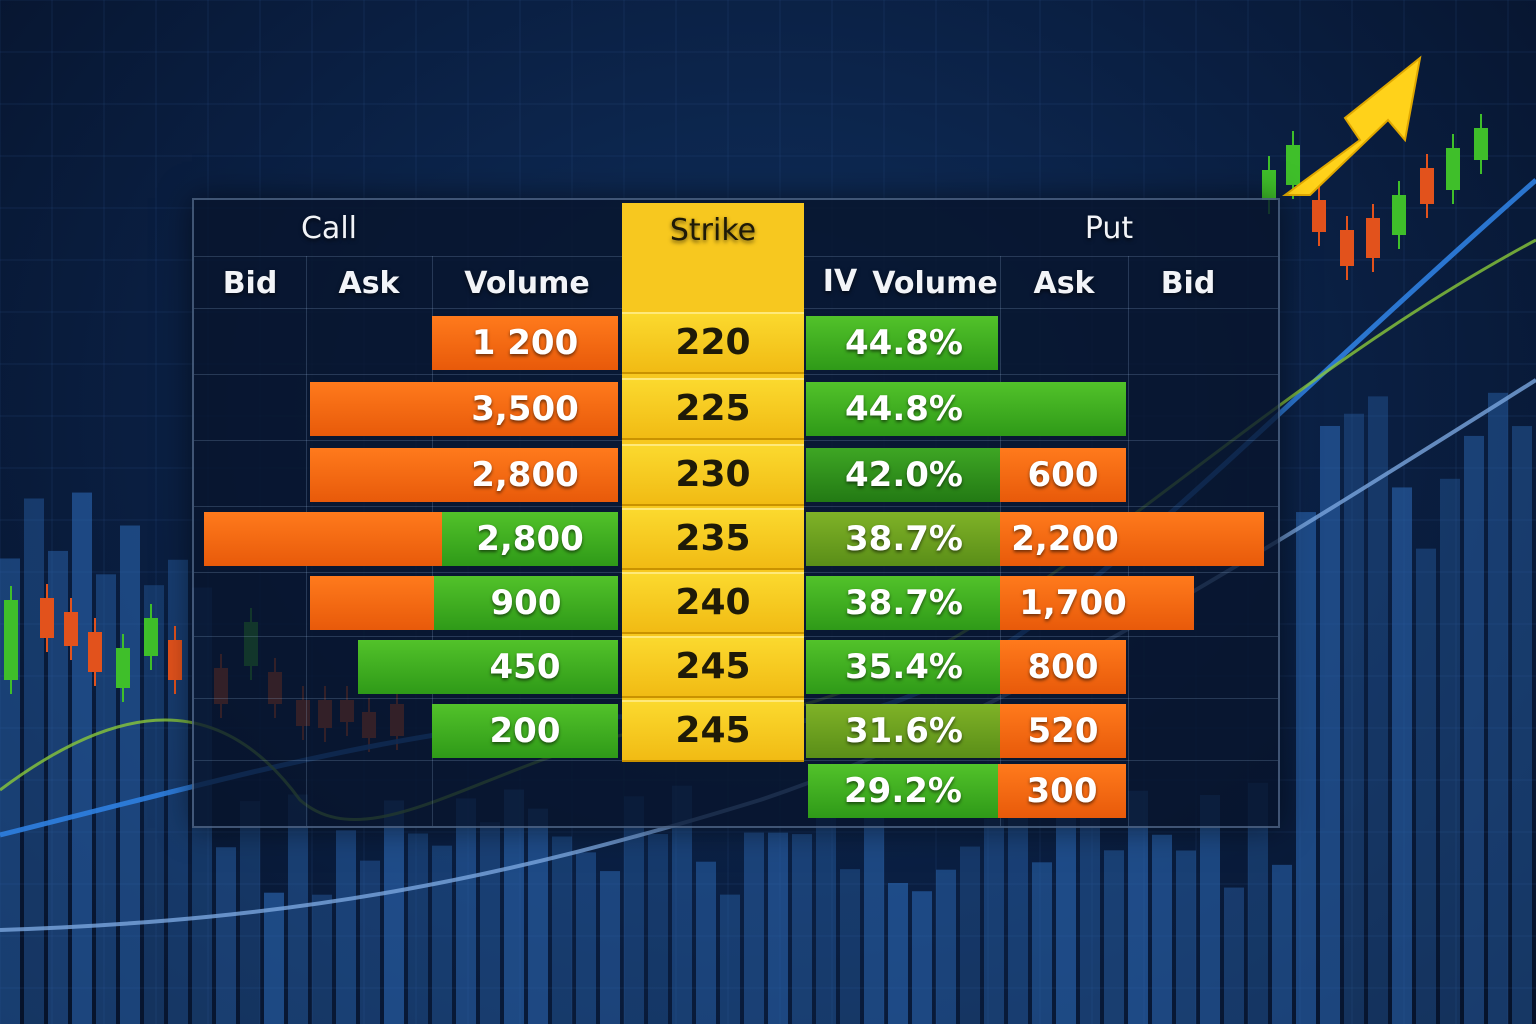 The image size is (1536, 1024). What do you see at coordinates (1063, 667) in the screenshot?
I see `put-ask-bar: 800` at bounding box center [1063, 667].